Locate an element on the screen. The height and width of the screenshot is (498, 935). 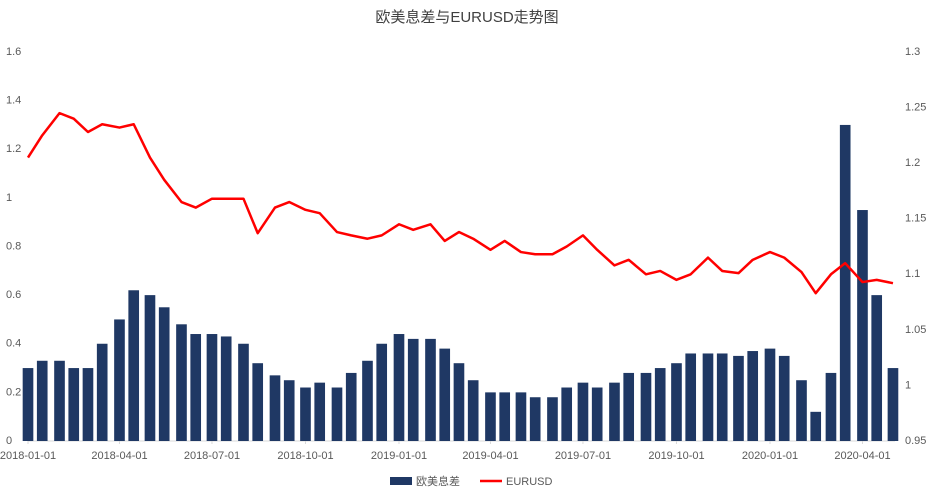
x-tick-label: 2018-01-01 is located at coordinates (28, 456).